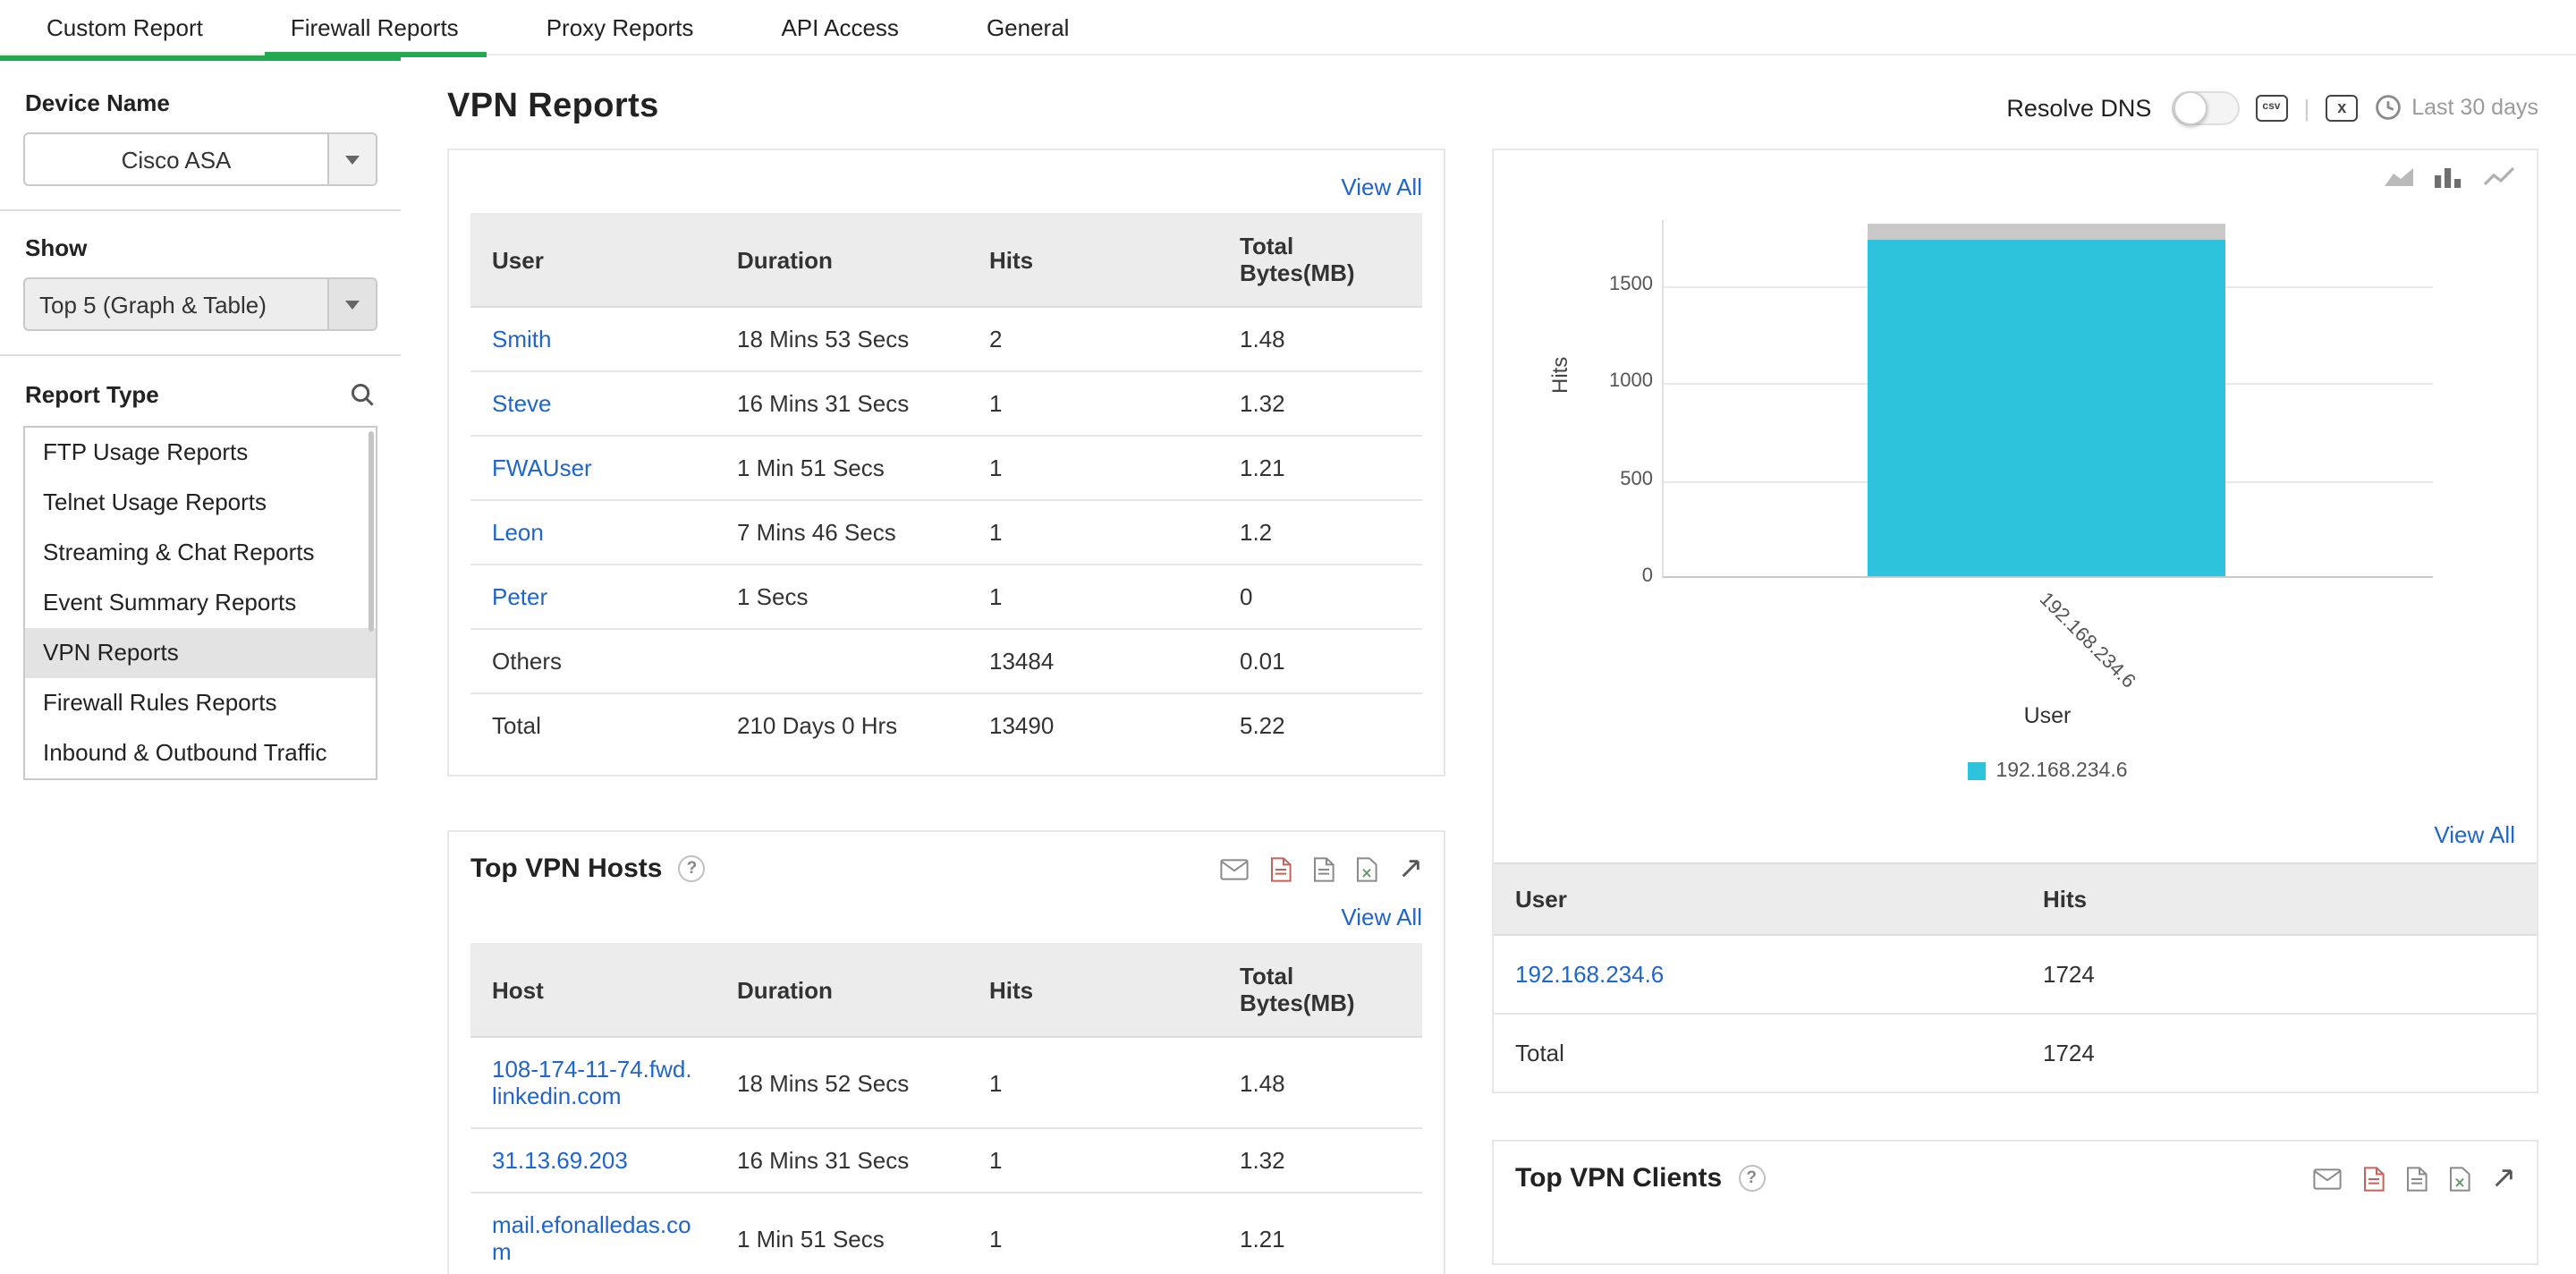 The height and width of the screenshot is (1274, 2576). Describe the element at coordinates (1320, 404) in the screenshot. I see `cell-bytes: 1.32` at that location.